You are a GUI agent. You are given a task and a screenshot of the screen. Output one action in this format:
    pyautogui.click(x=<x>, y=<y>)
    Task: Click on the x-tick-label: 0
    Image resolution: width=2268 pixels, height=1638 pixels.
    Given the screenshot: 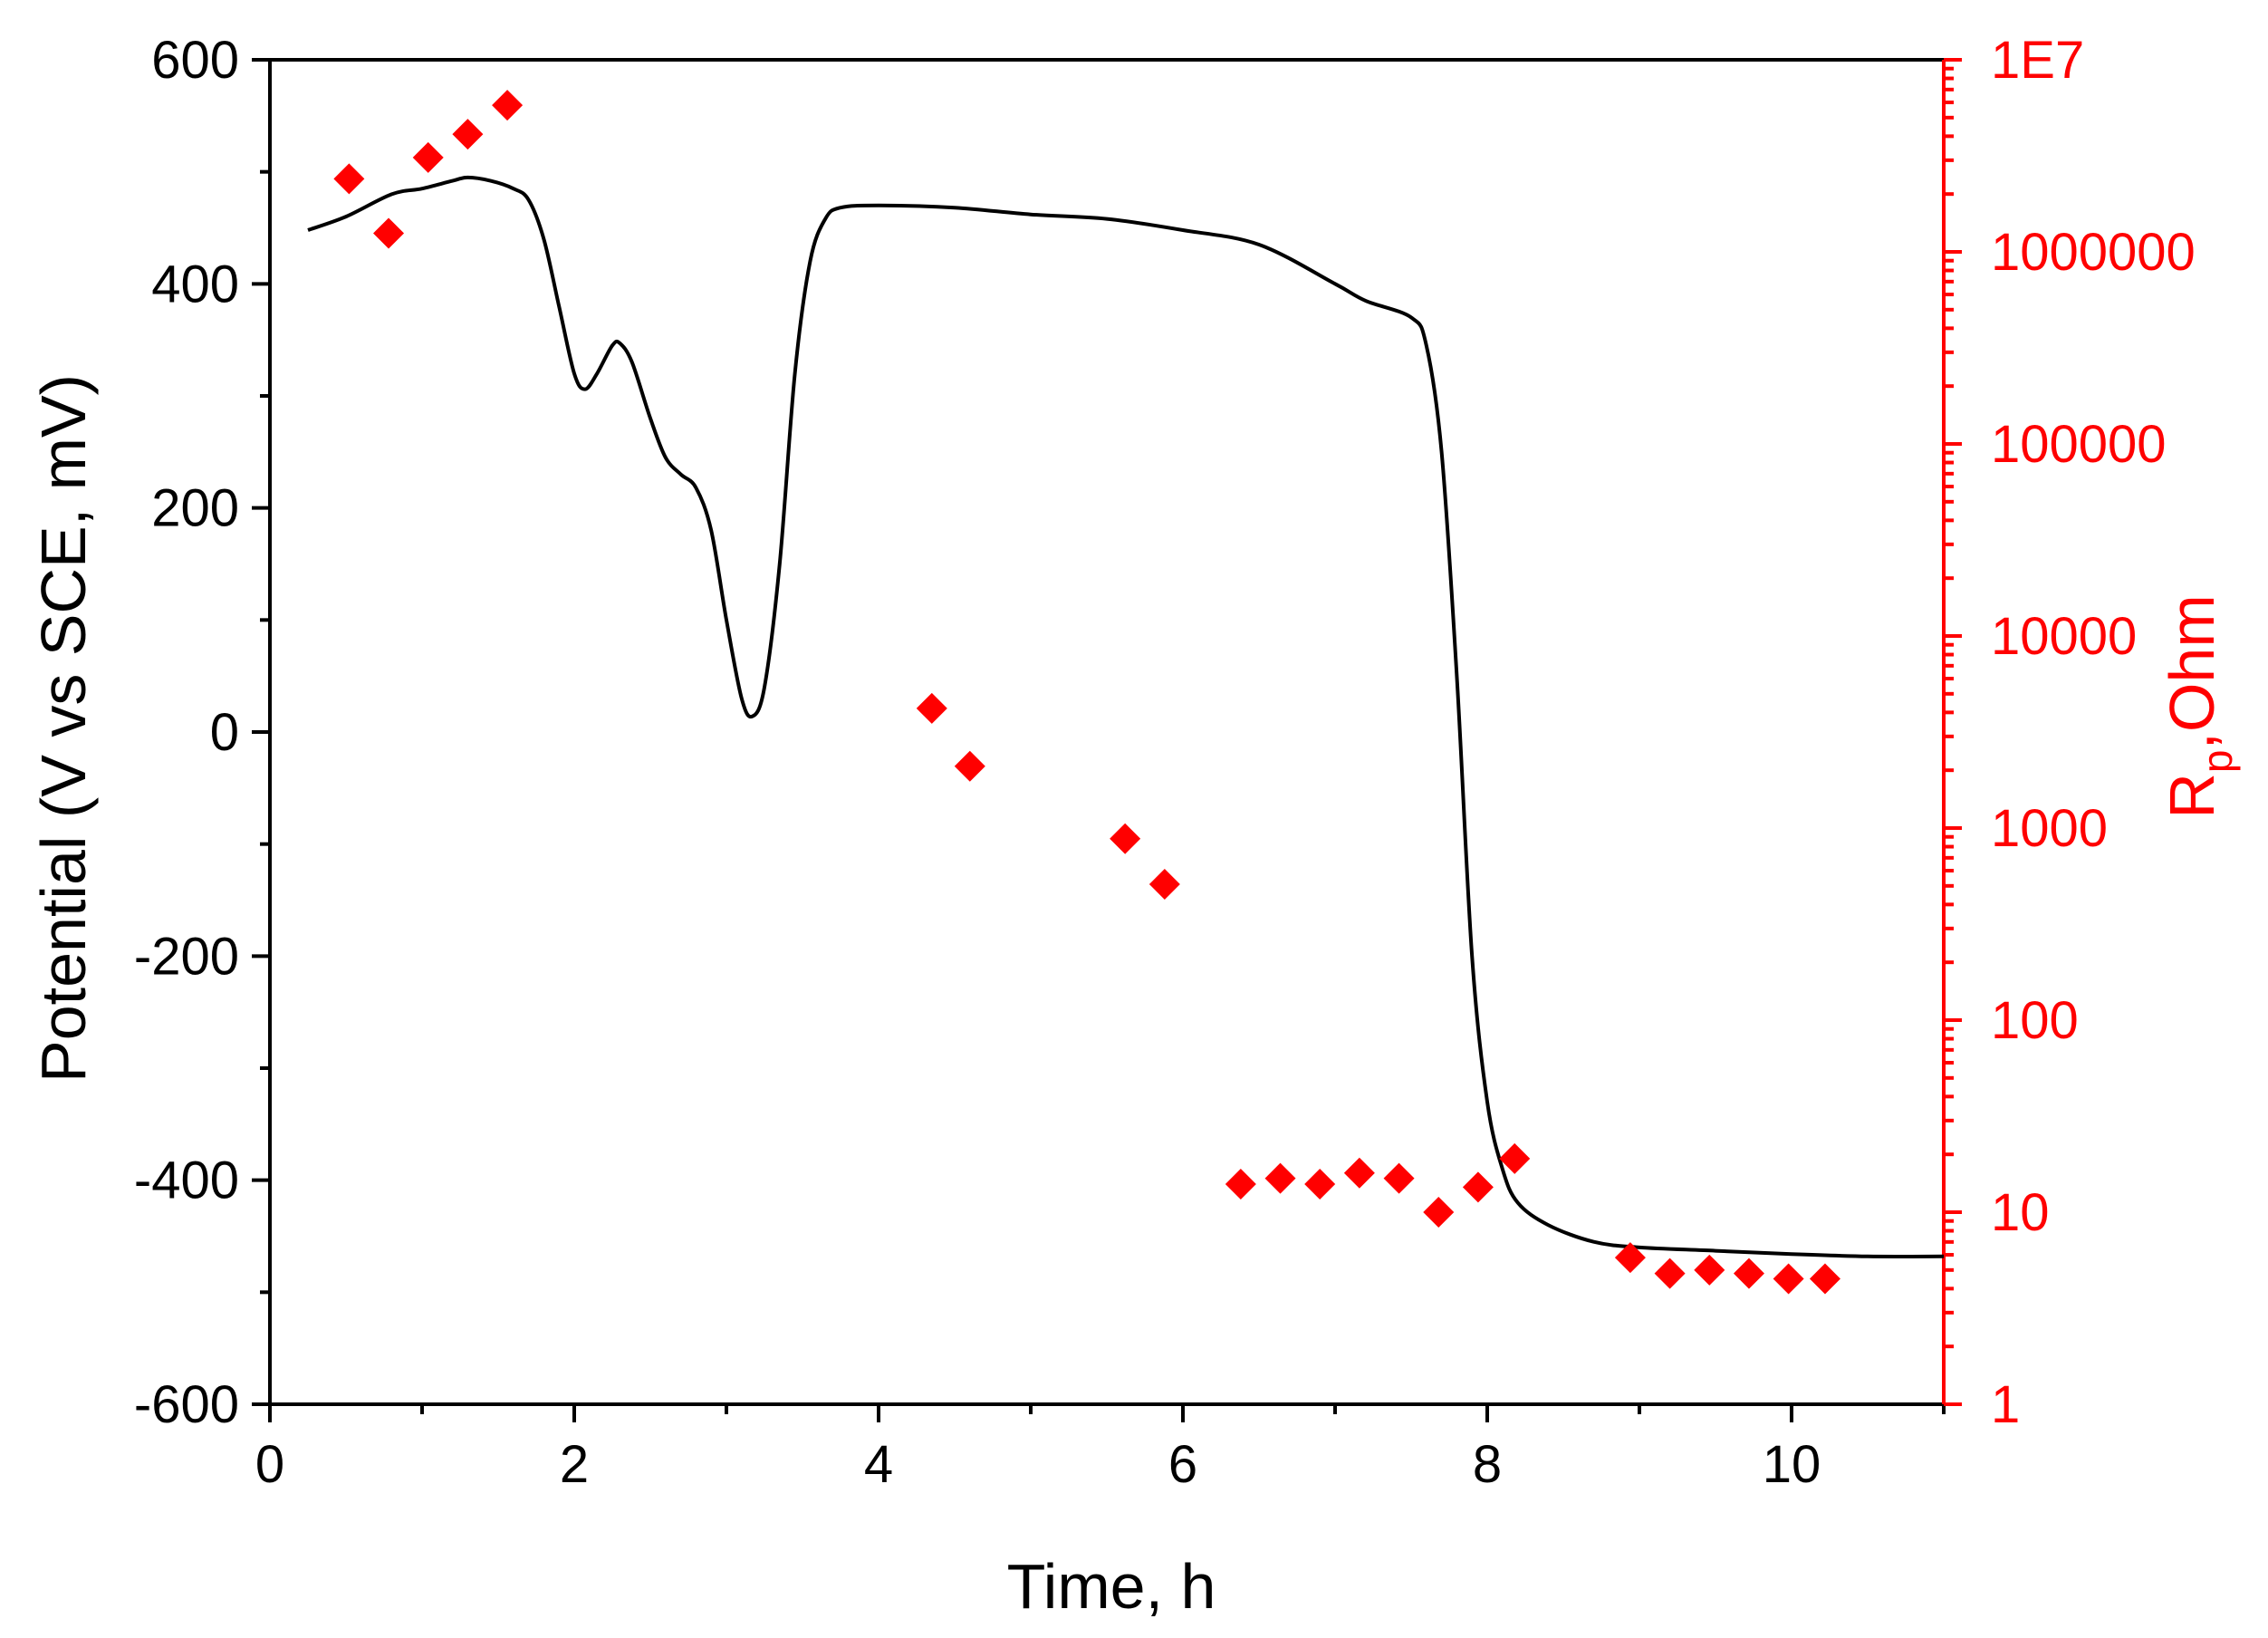 What is the action you would take?
    pyautogui.click(x=270, y=1465)
    